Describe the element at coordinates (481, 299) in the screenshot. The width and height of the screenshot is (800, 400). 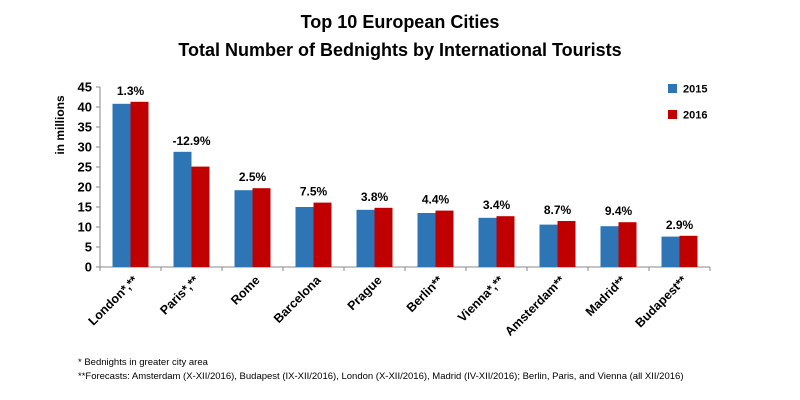
I see `x-tick-label: Vienna*,**` at that location.